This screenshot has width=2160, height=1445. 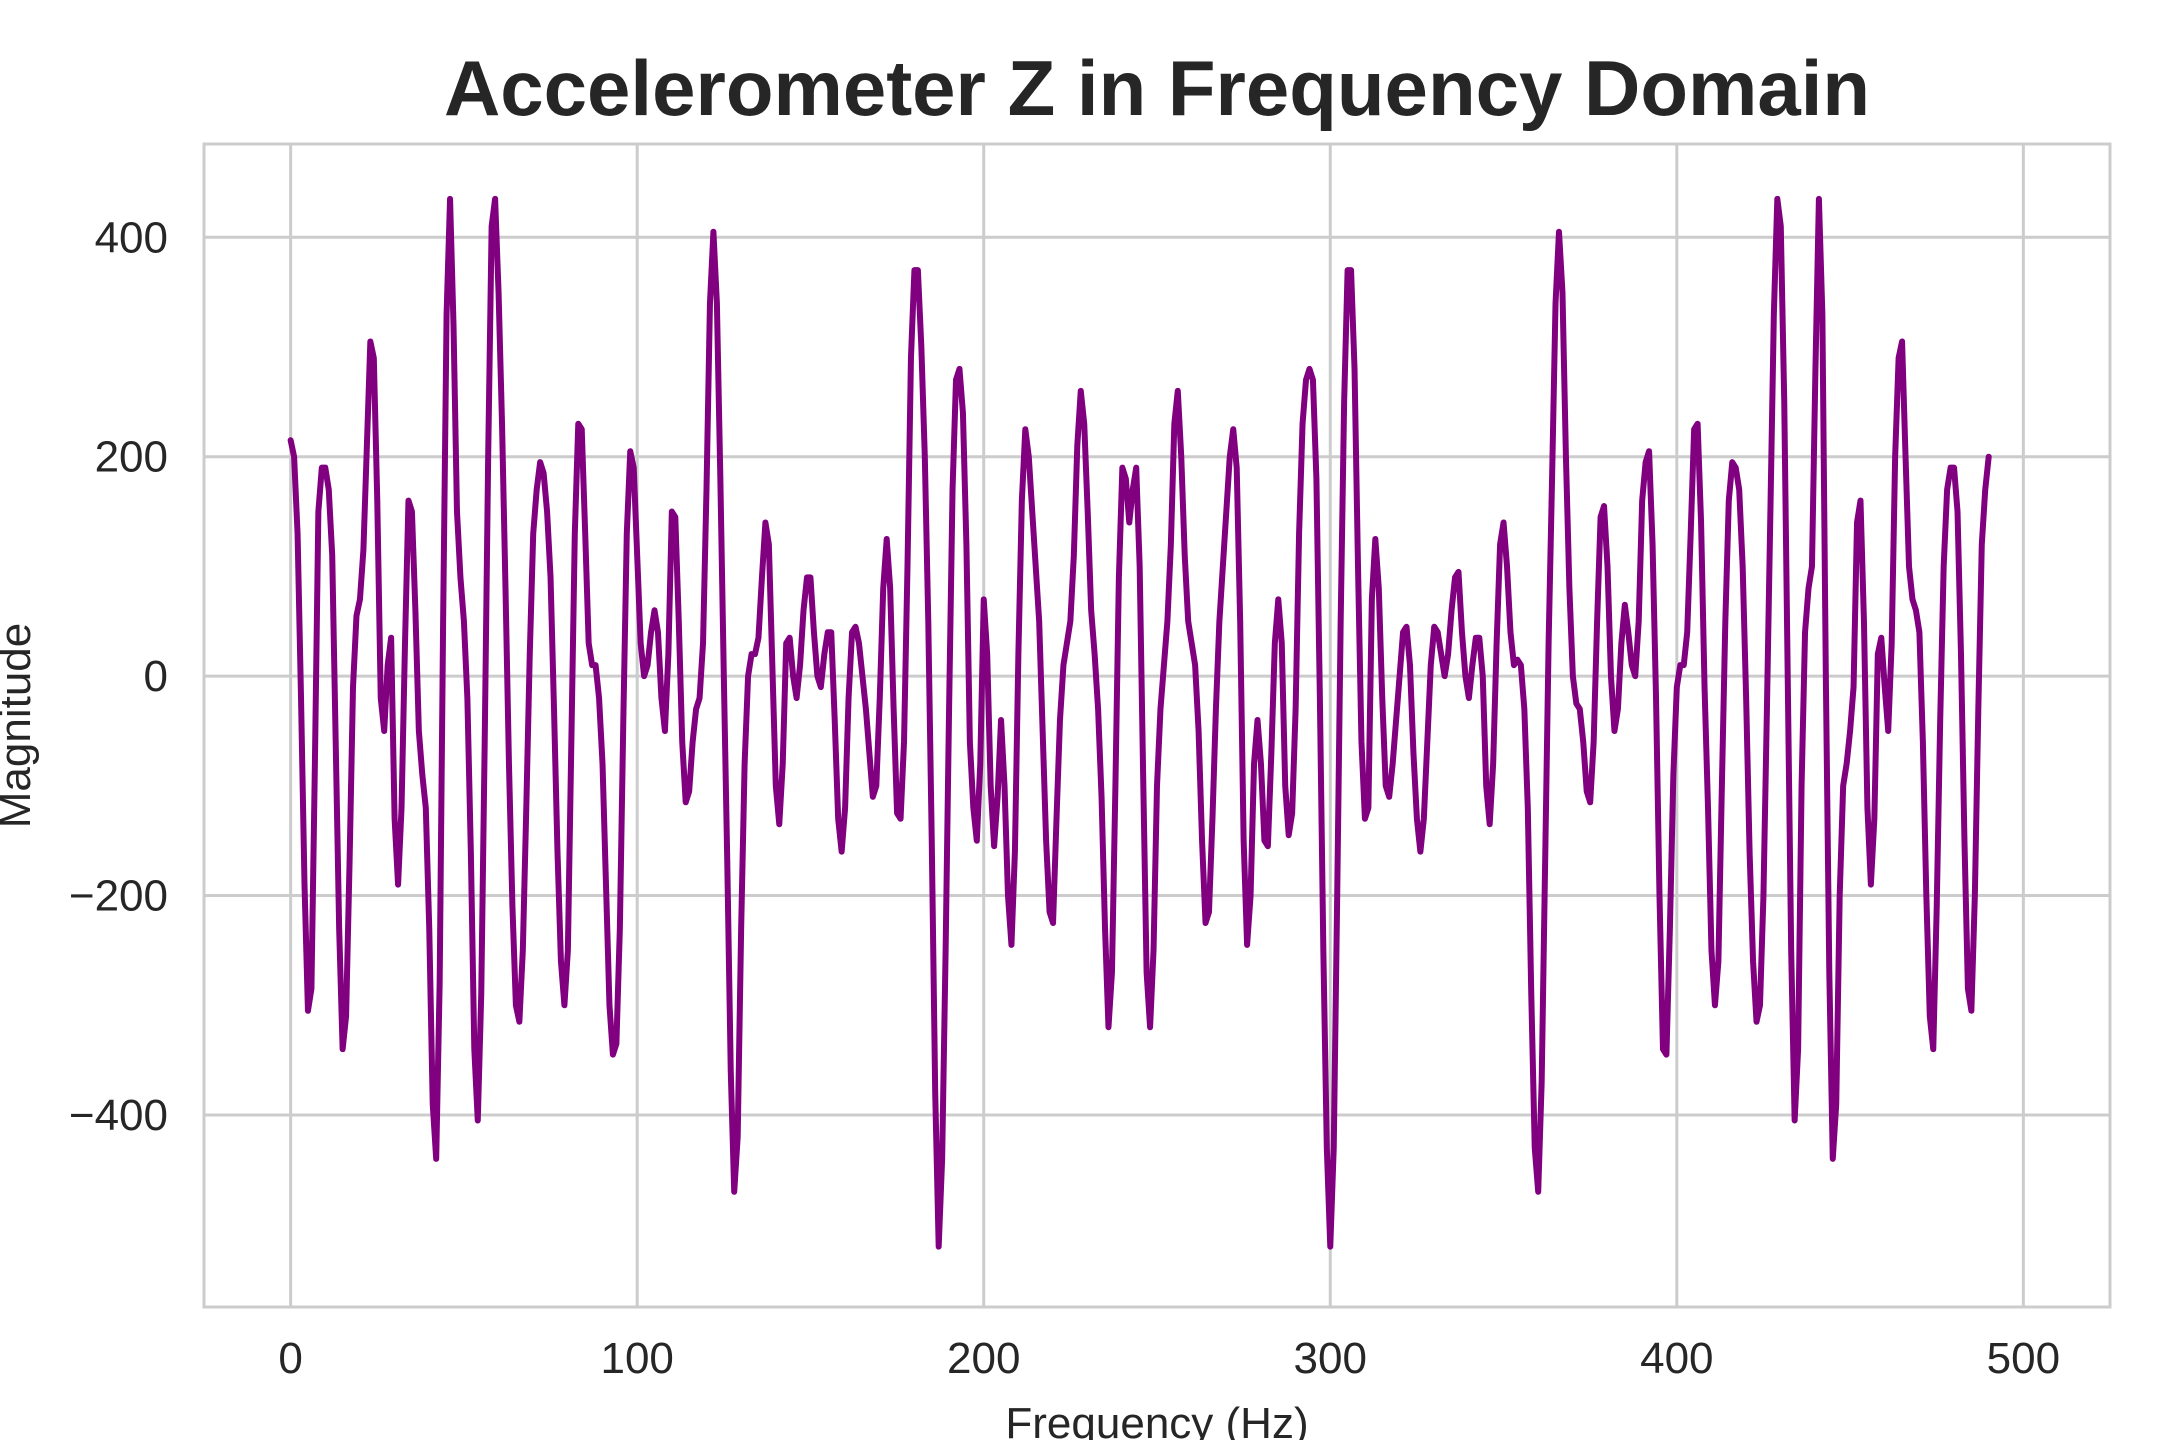 I want to click on y-tick-label: 0, so click(x=156, y=676).